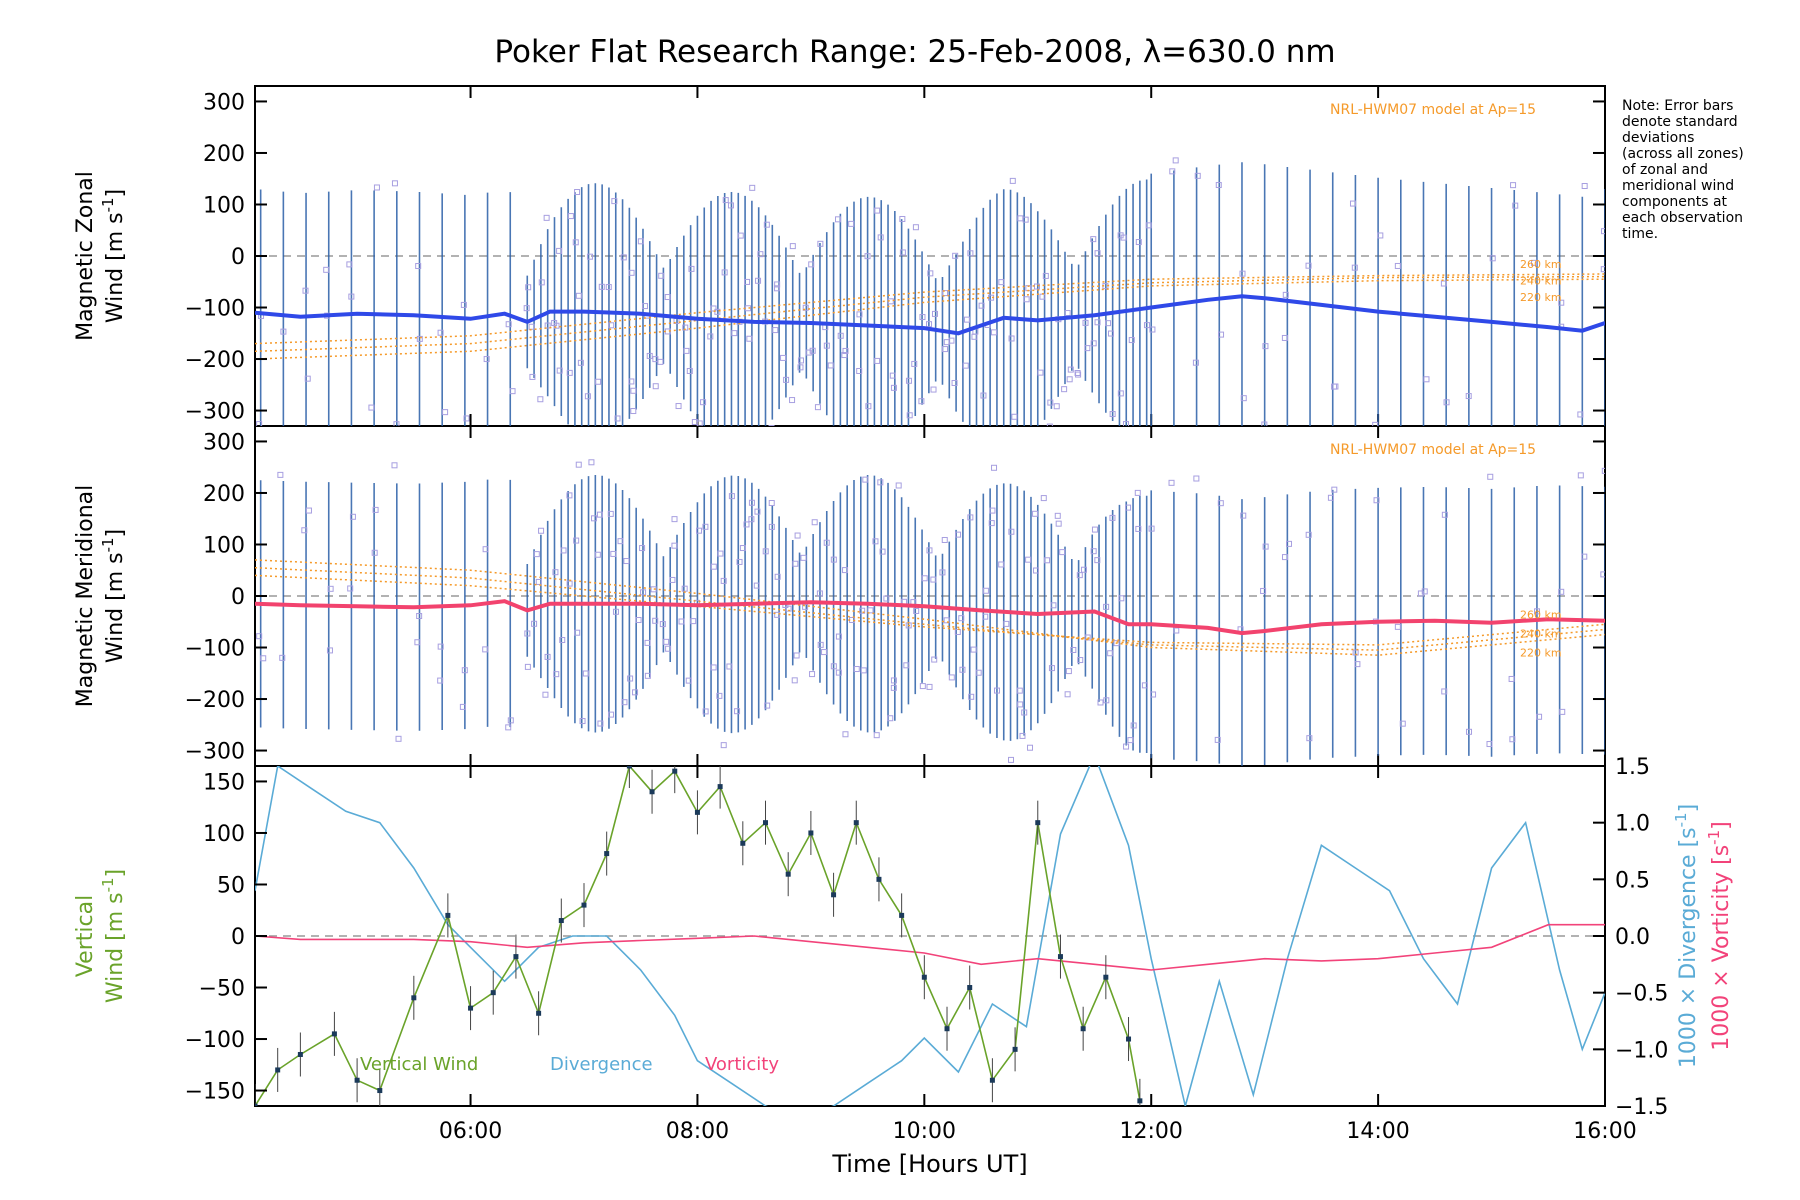 The image size is (1800, 1200). Describe the element at coordinates (231, 885) in the screenshot. I see `y-tick-label: 50` at that location.